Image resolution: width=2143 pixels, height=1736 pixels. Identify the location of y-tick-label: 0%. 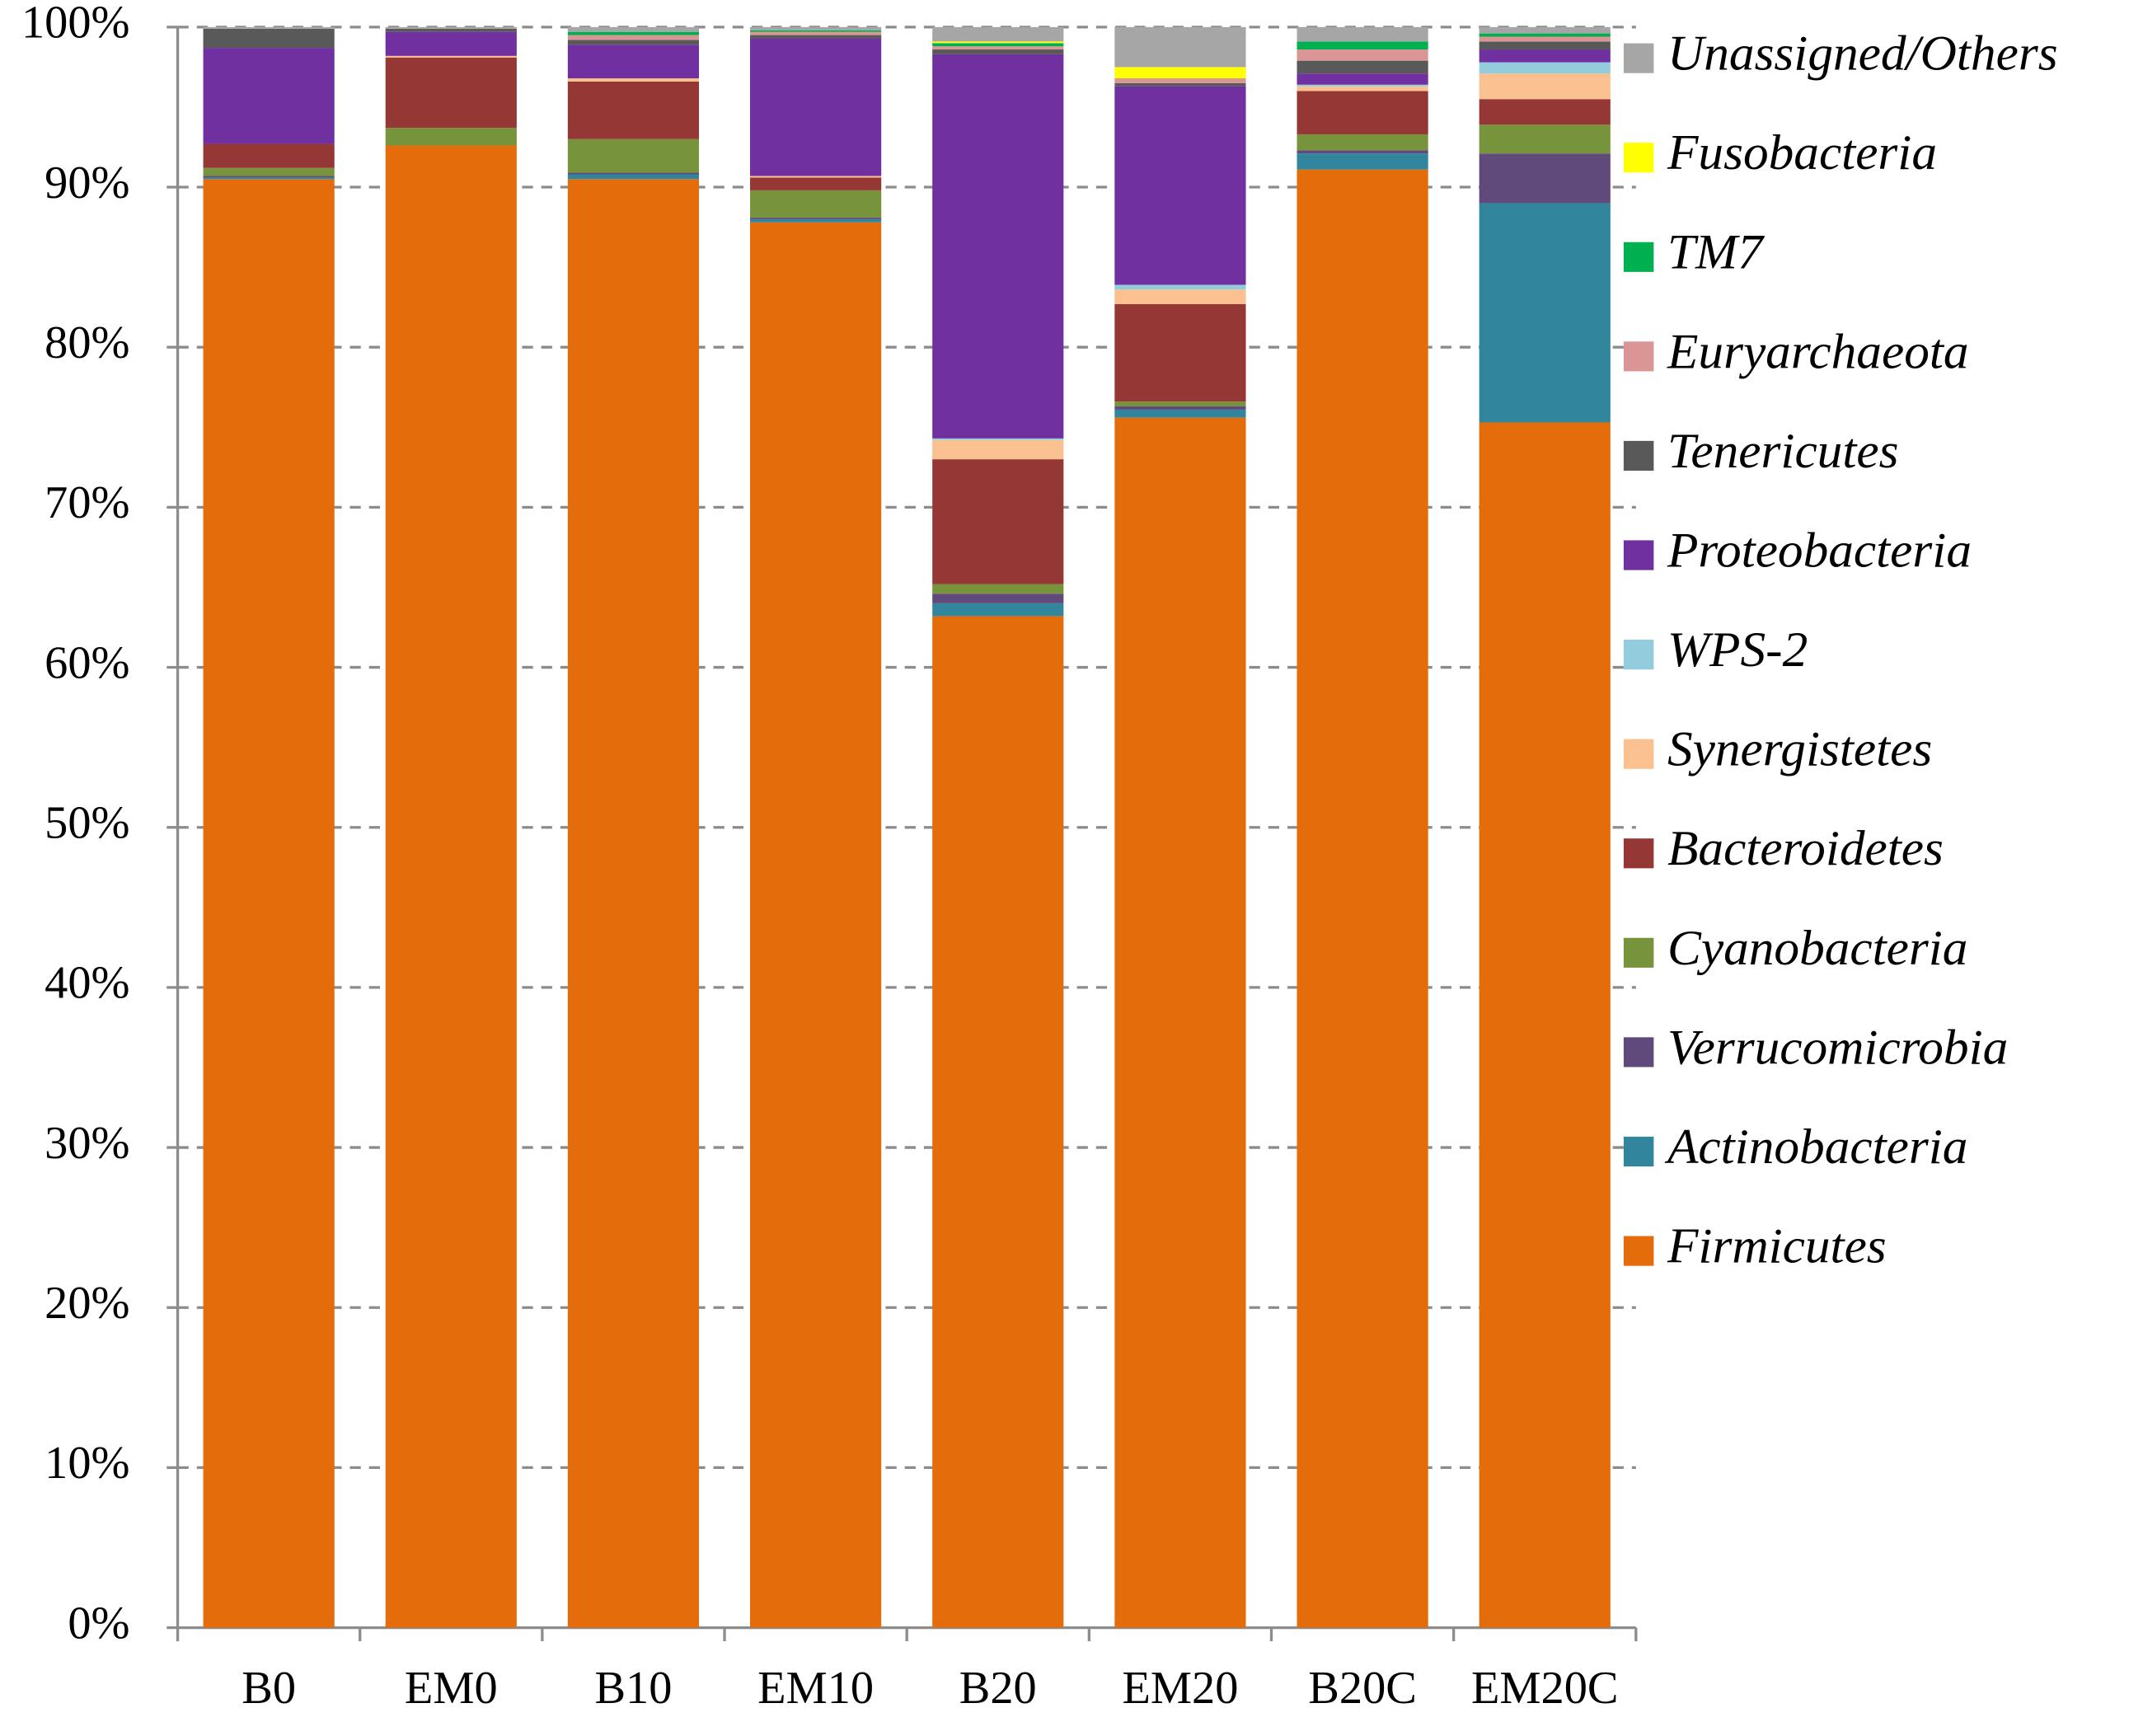
(98, 1623).